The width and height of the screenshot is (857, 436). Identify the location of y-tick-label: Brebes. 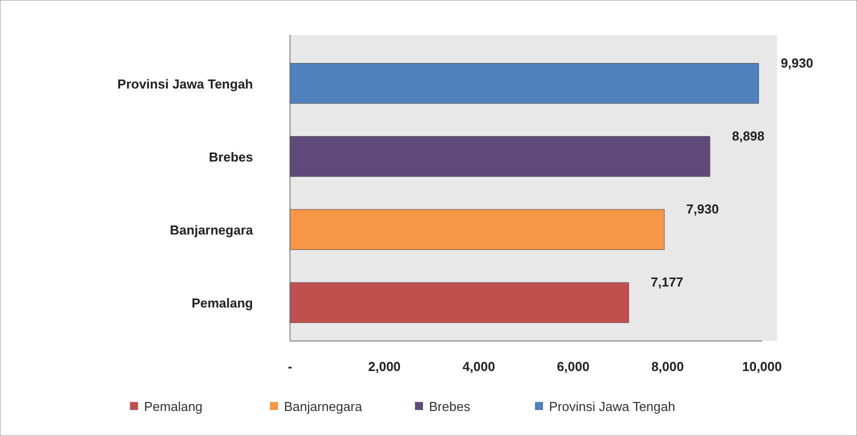
(230, 156).